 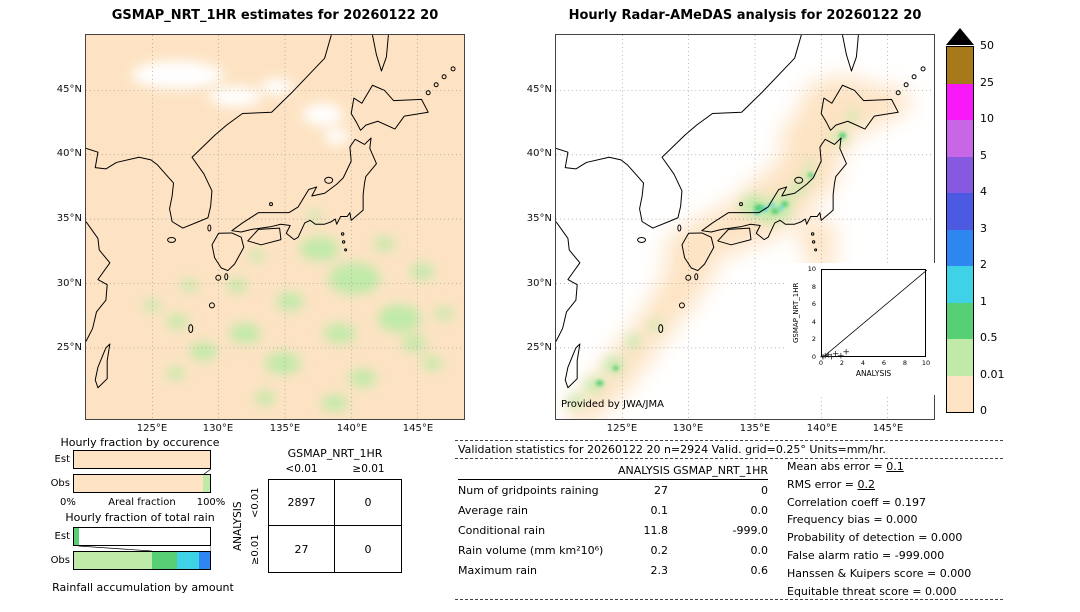 What do you see at coordinates (255, 502) in the screenshot?
I see `contingency-row-label: <0.01` at bounding box center [255, 502].